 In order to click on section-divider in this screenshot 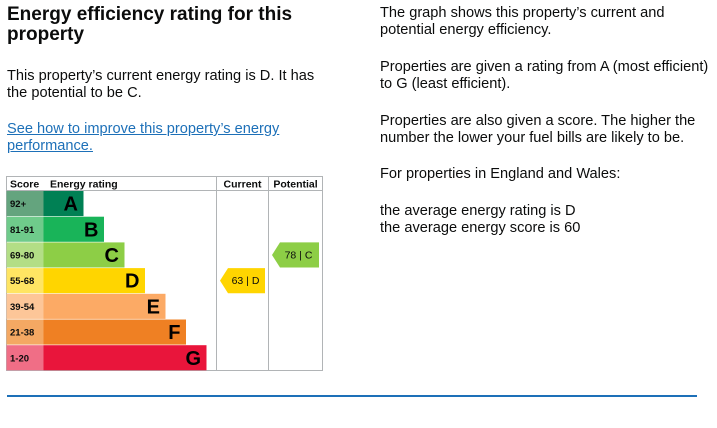, I will do `click(352, 396)`.